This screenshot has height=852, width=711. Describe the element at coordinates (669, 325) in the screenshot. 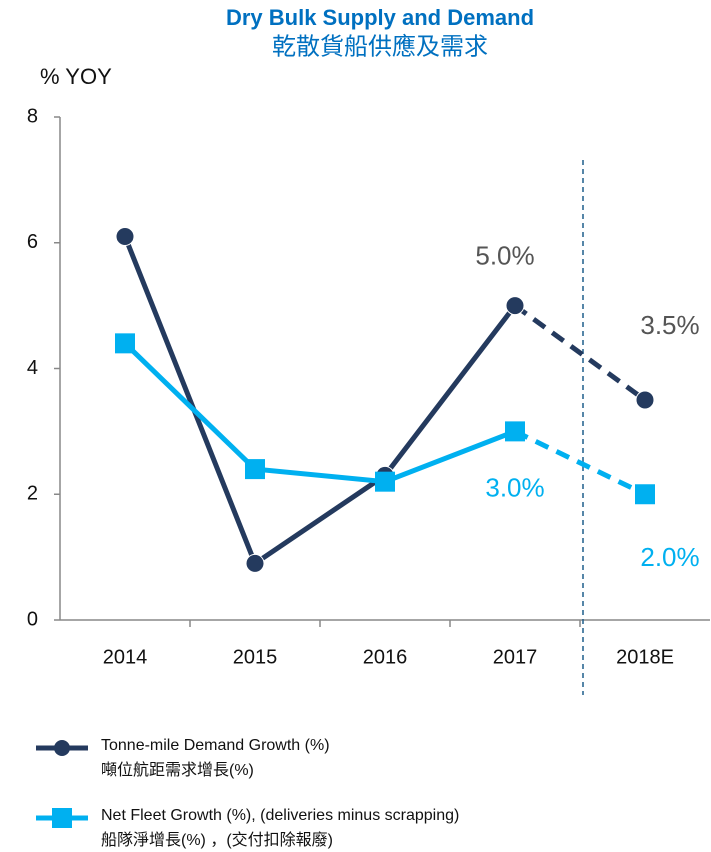

I see `data-label: 3.5%` at that location.